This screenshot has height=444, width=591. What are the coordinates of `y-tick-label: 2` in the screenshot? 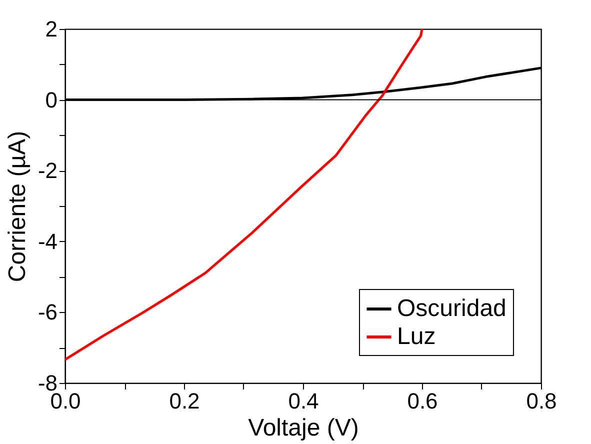 It's located at (51, 29).